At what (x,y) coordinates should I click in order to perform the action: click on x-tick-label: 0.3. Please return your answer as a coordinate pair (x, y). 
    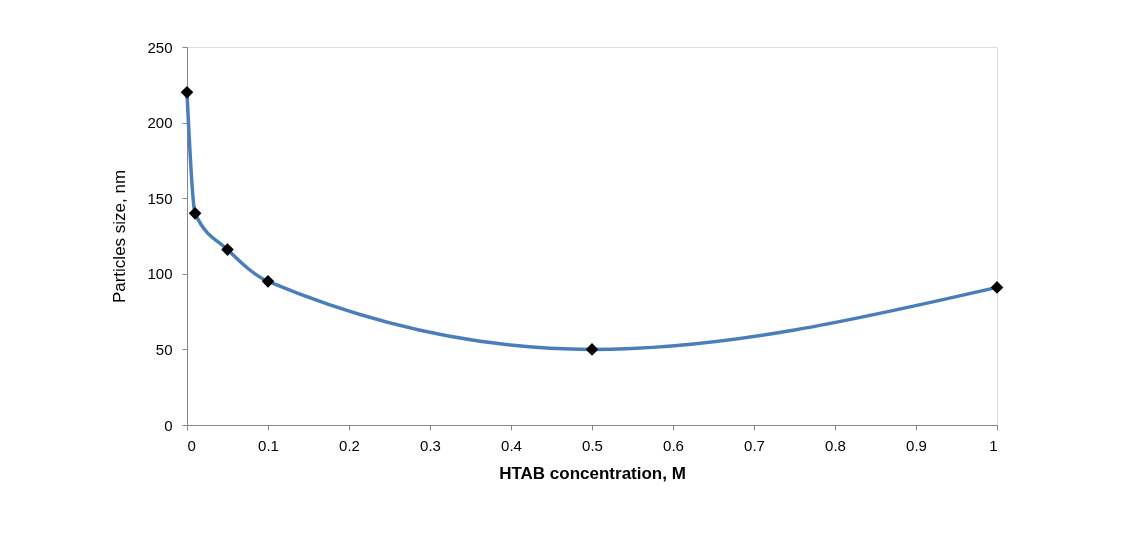
    Looking at the image, I should click on (430, 445).